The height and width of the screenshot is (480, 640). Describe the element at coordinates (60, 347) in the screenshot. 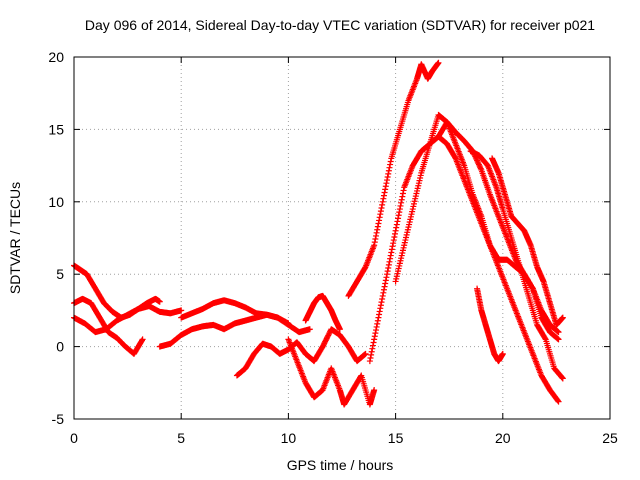

I see `y-tick-label: 0` at that location.